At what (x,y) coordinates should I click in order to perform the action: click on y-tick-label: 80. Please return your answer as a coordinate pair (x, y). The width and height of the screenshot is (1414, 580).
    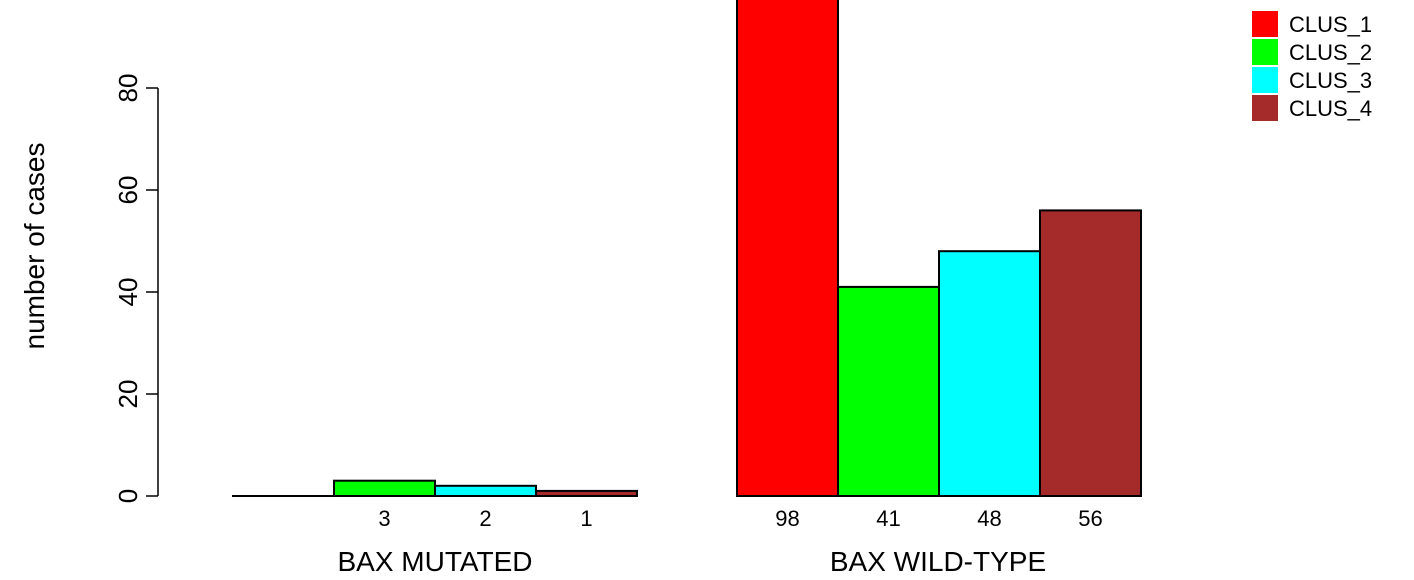
    Looking at the image, I should click on (128, 88).